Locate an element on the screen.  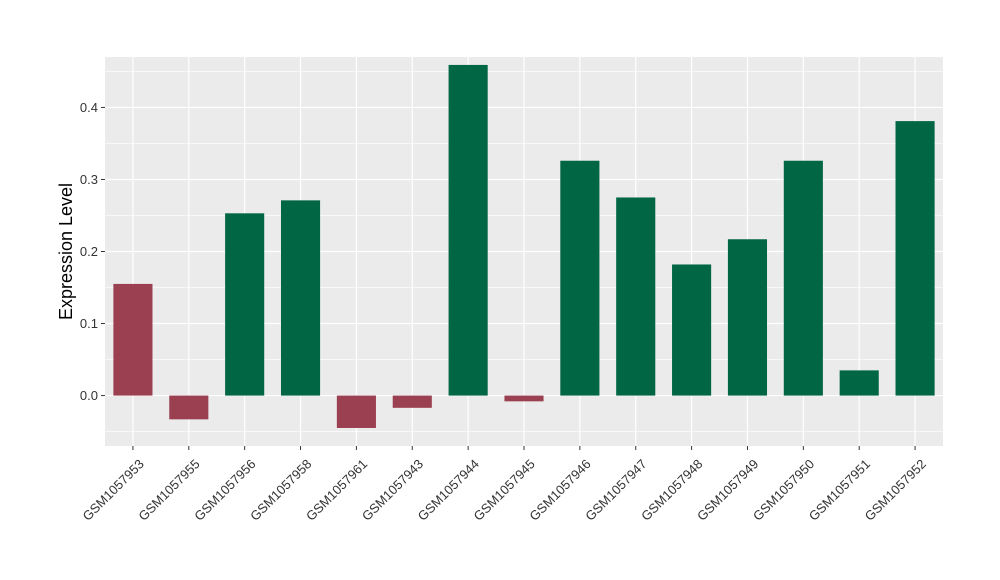
y-tick-label: 0.4 is located at coordinates (89, 107).